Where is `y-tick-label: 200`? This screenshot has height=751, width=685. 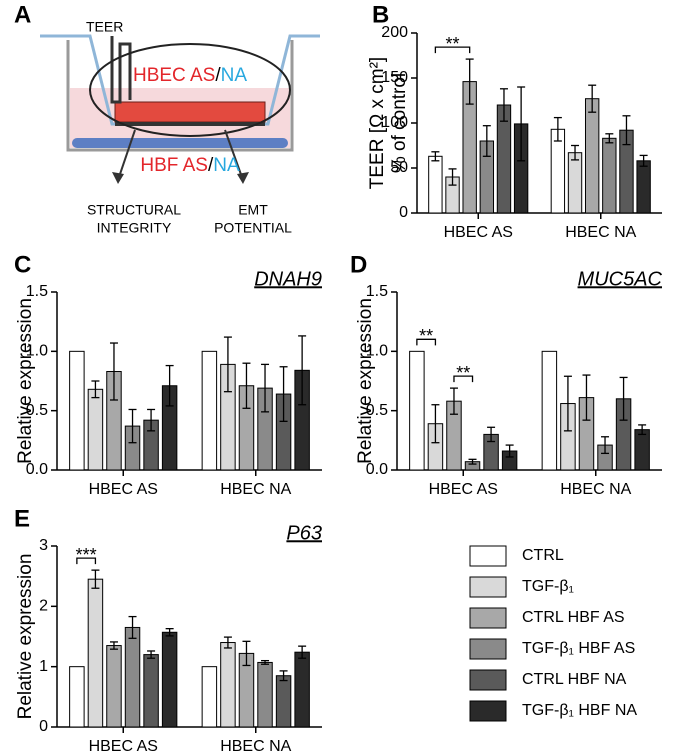
y-tick-label: 200 is located at coordinates (394, 32).